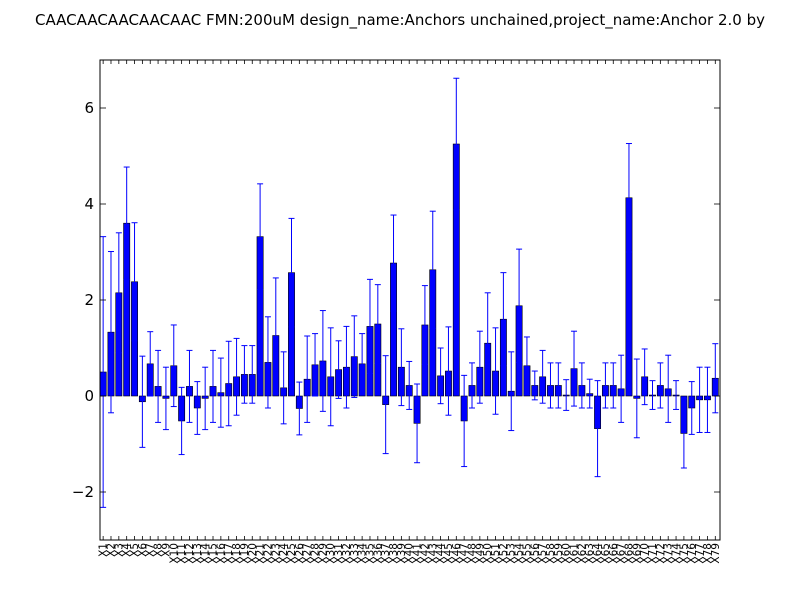  What do you see at coordinates (637, 553) in the screenshot?
I see `x-tick-label: X69` at bounding box center [637, 553].